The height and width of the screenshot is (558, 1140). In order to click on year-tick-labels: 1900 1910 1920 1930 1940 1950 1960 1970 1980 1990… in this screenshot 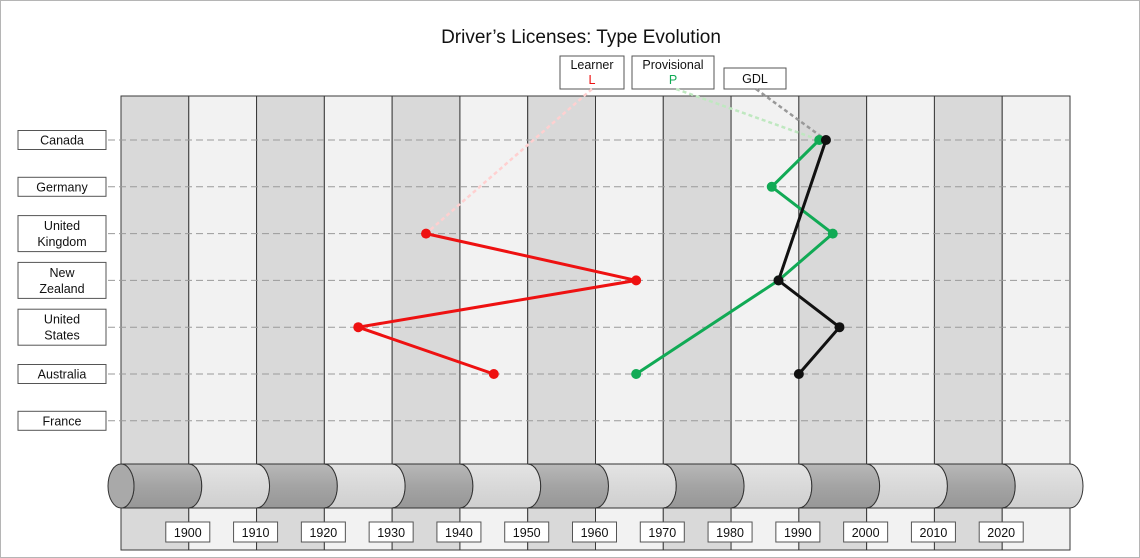, I will do `click(594, 532)`.